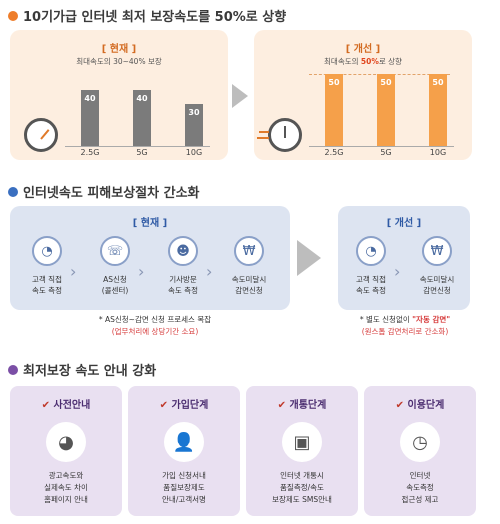  What do you see at coordinates (420, 487) in the screenshot?
I see `card-text: 인터넷 속도측정 접근성 제고` at bounding box center [420, 487].